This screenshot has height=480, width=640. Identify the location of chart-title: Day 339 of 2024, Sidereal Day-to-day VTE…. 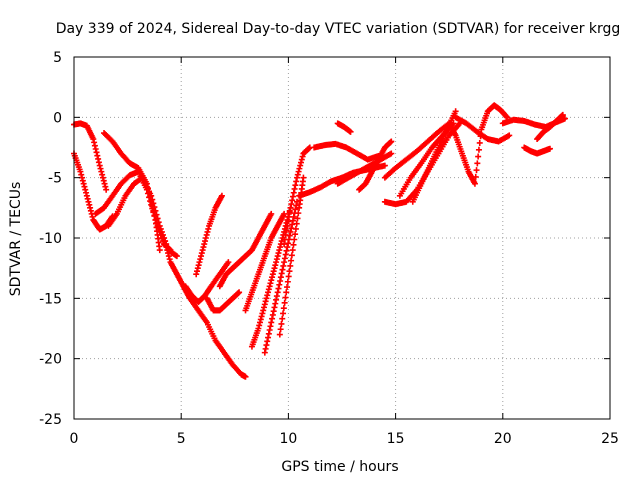
(338, 29).